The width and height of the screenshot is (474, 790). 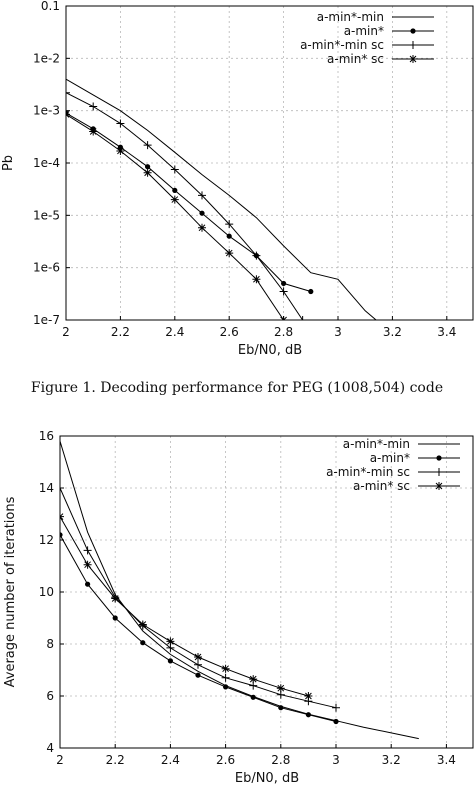 What do you see at coordinates (46, 592) in the screenshot?
I see `y-tick-label: 10` at bounding box center [46, 592].